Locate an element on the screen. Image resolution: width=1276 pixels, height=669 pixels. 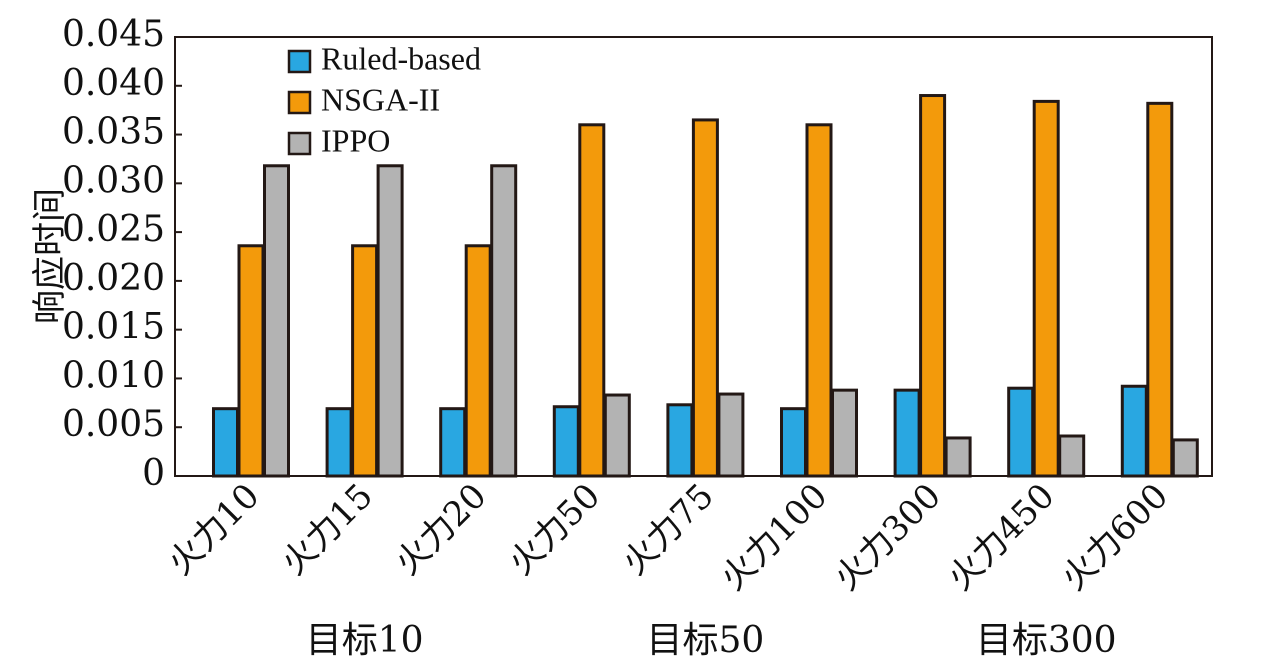
x-tick-label: 火力15 is located at coordinates (327, 529).